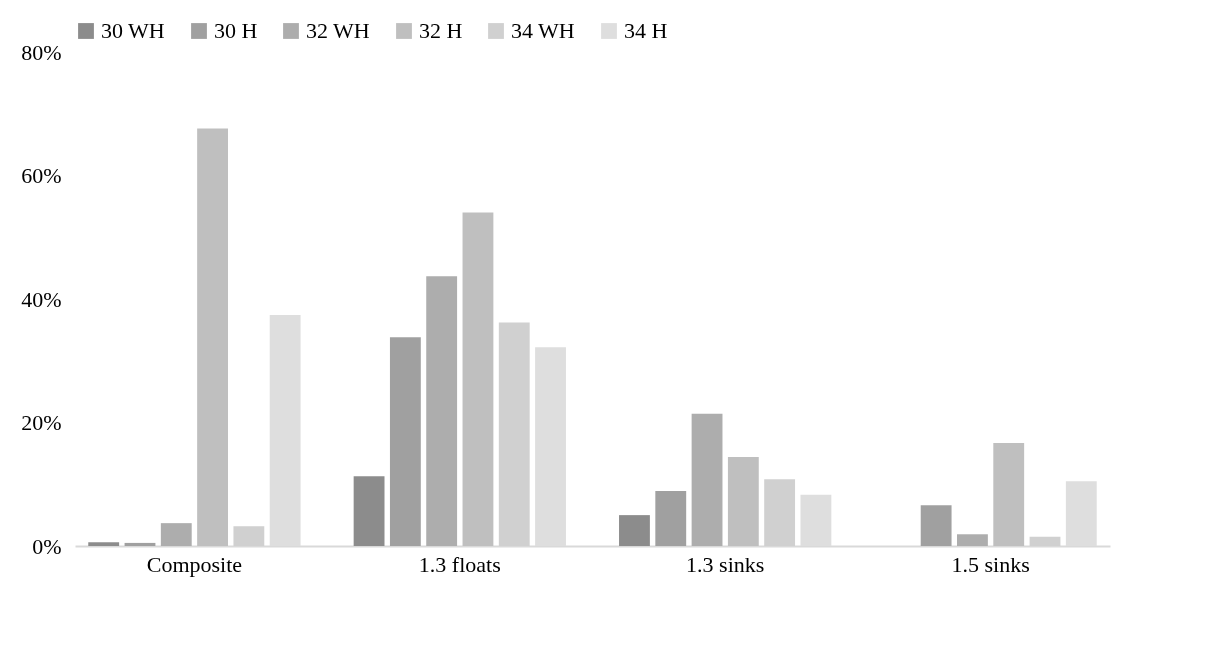 The width and height of the screenshot is (1215, 661). Describe the element at coordinates (338, 30) in the screenshot. I see `legend-label: 32 WH` at that location.